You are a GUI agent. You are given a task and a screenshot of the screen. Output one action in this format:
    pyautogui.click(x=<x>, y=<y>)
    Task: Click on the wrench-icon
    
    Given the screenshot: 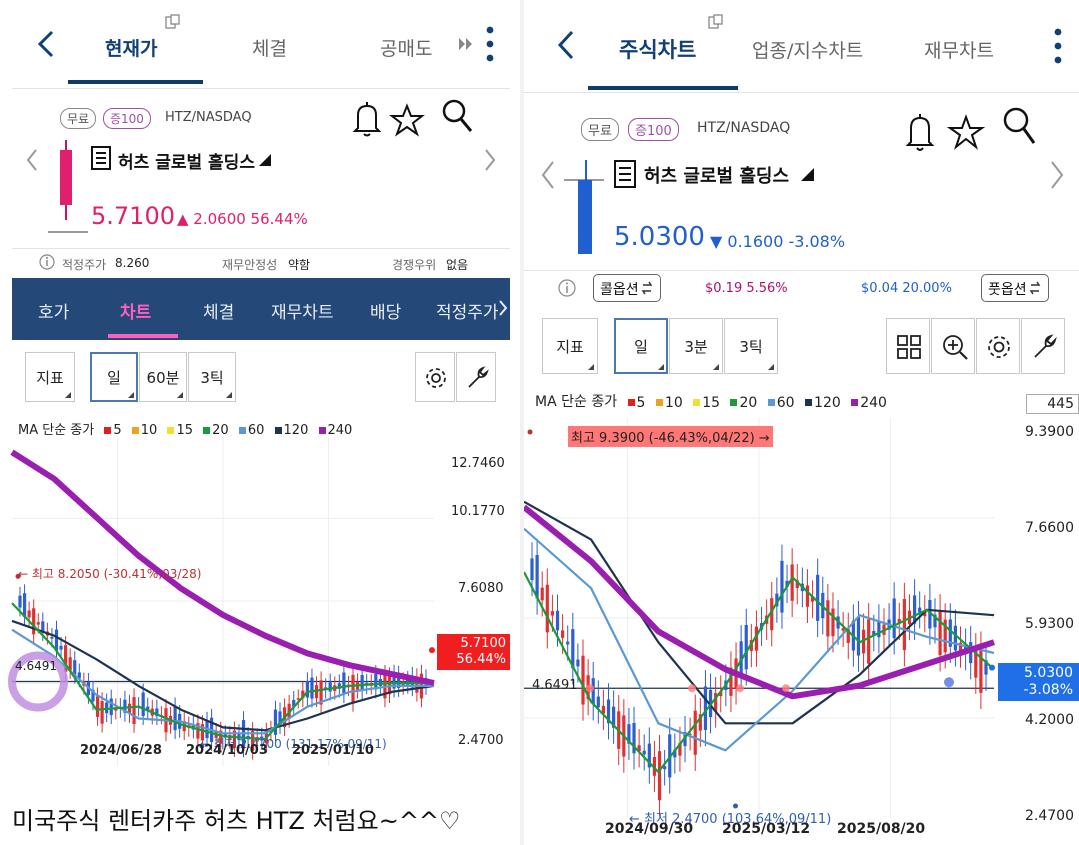 What is the action you would take?
    pyautogui.click(x=1045, y=346)
    